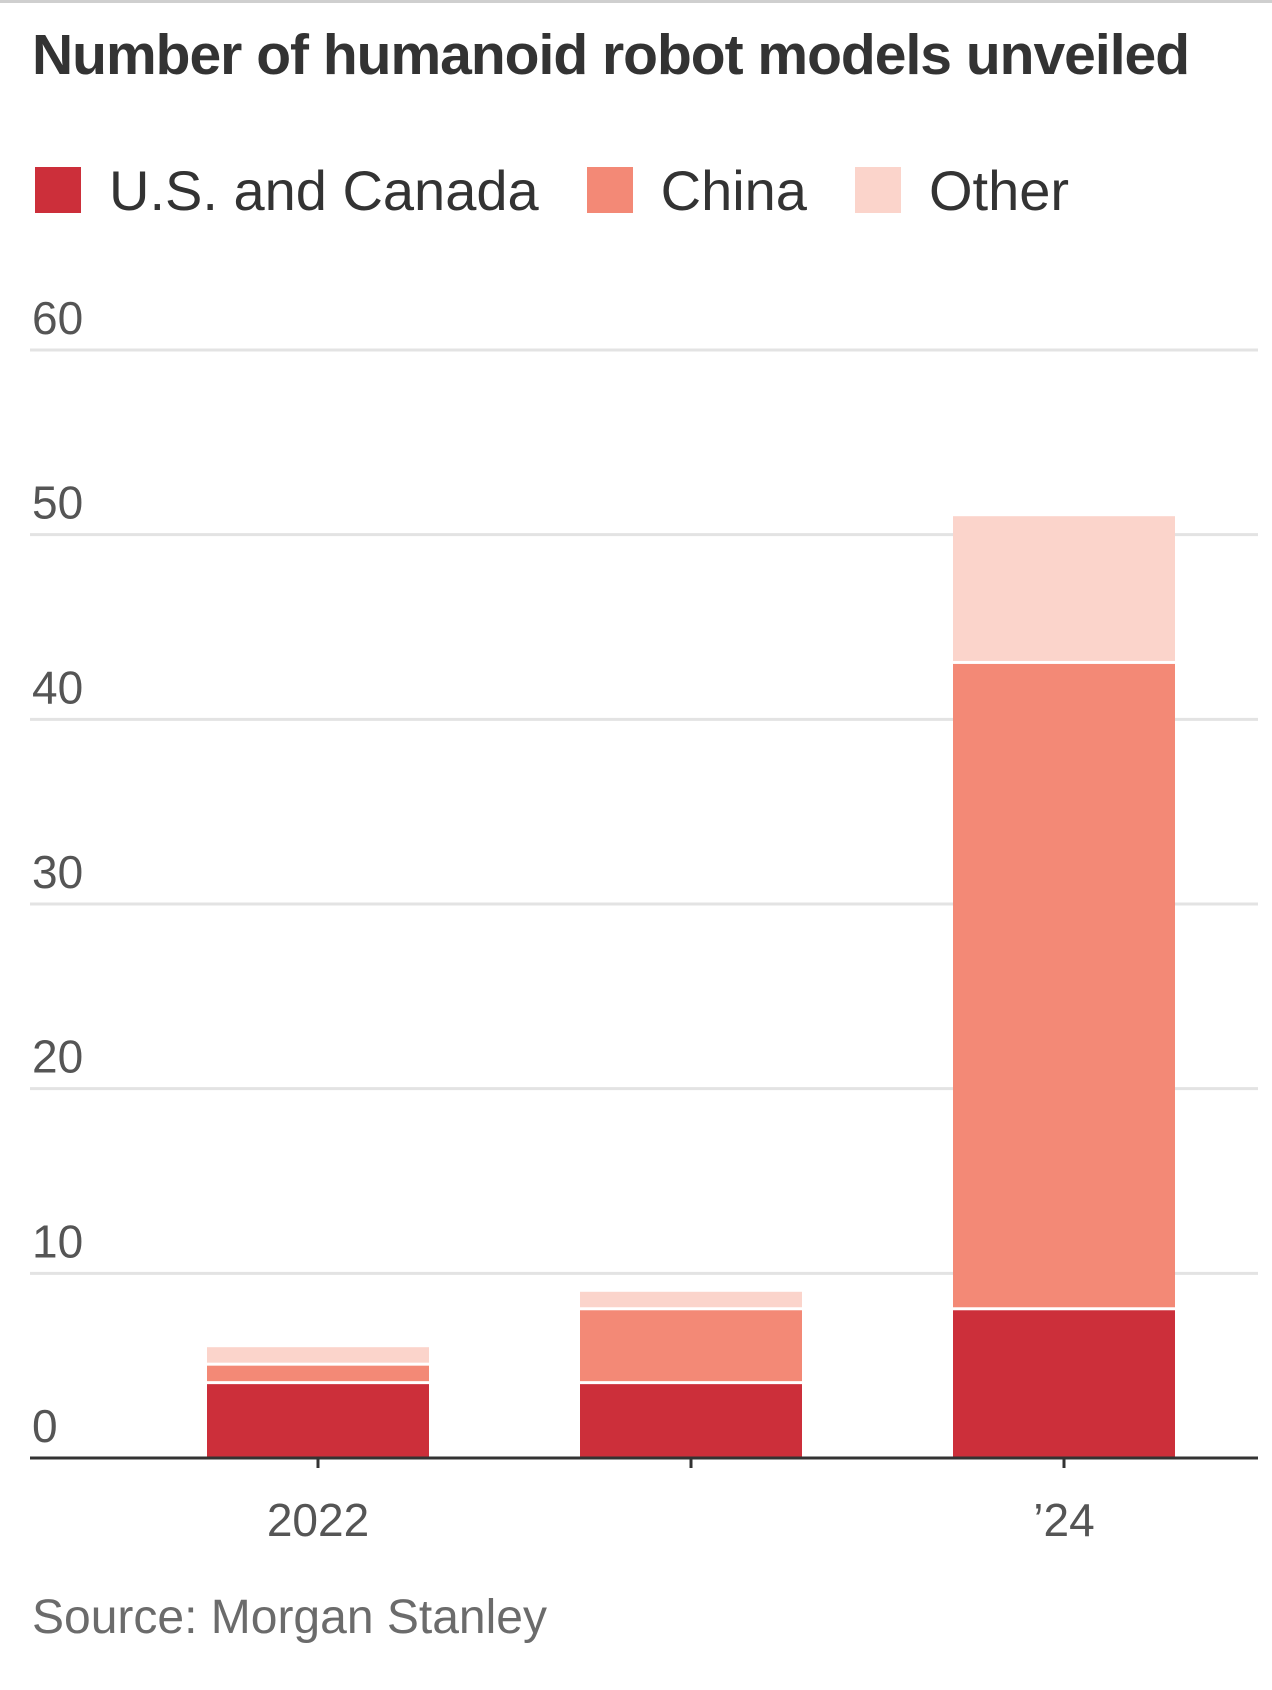  Describe the element at coordinates (999, 190) in the screenshot. I see `legend-label-other: Other` at that location.